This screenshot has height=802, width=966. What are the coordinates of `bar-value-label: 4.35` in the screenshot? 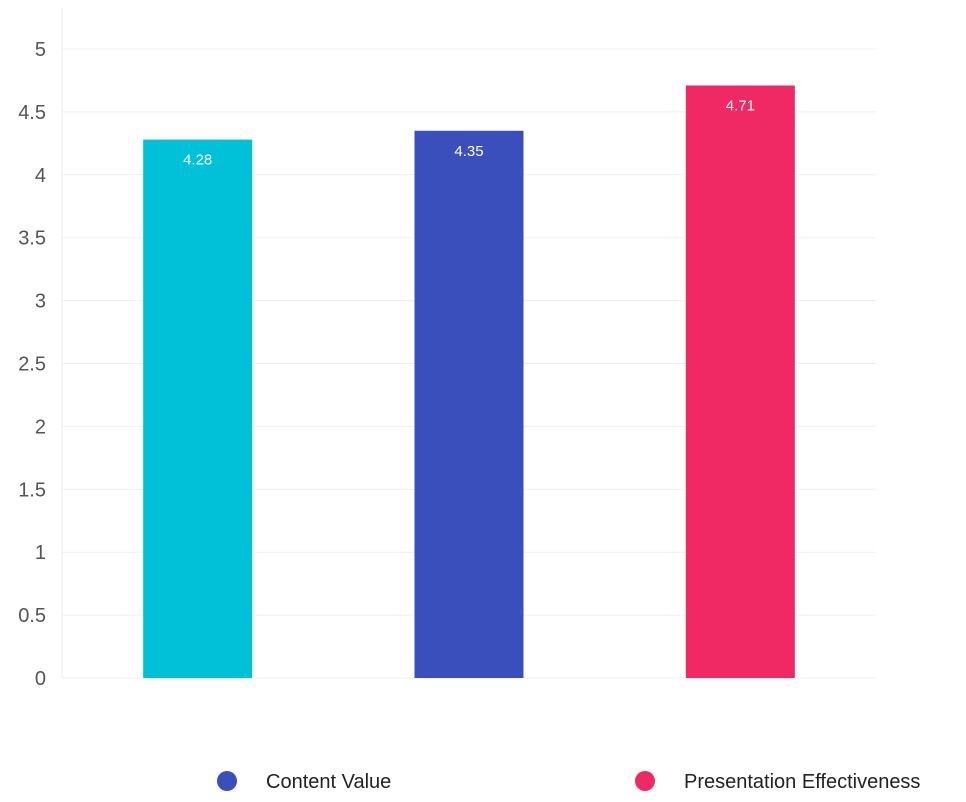 It's located at (468, 151).